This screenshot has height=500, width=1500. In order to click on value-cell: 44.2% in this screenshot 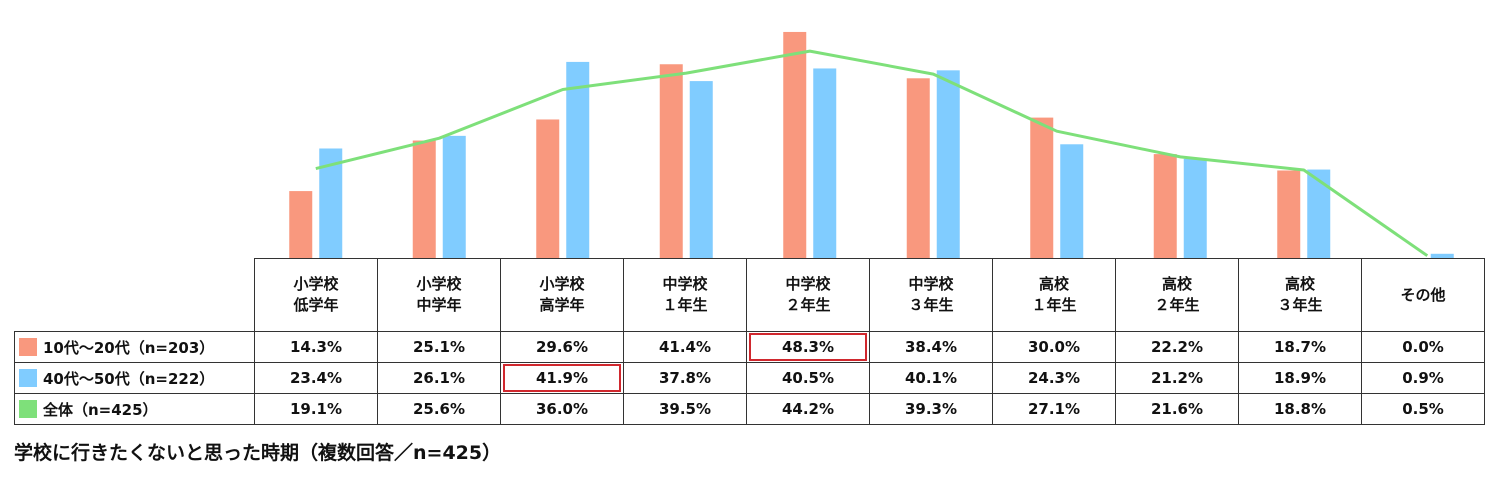, I will do `click(808, 409)`.